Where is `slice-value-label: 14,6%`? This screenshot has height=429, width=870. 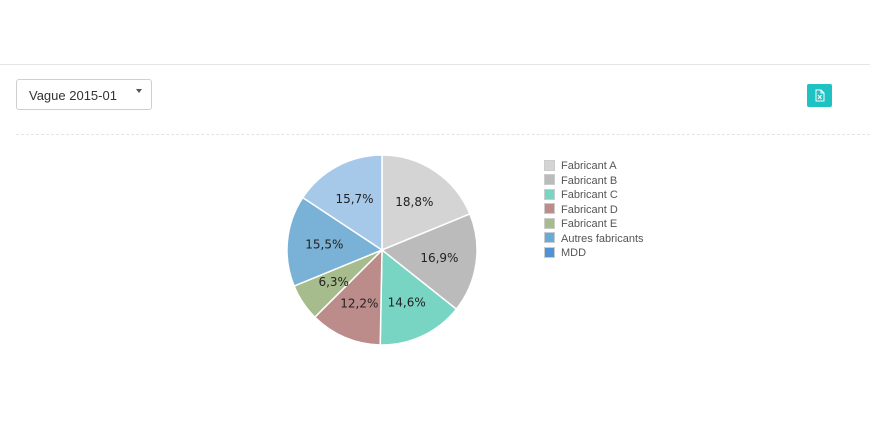
slice-value-label: 14,6% is located at coordinates (407, 303).